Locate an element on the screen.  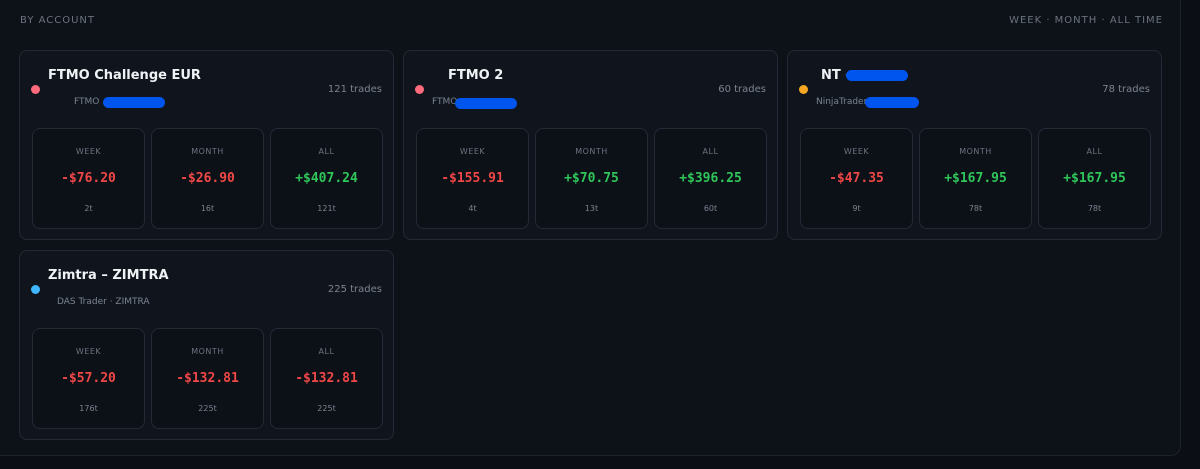
stat-value: -$26.90 is located at coordinates (207, 178).